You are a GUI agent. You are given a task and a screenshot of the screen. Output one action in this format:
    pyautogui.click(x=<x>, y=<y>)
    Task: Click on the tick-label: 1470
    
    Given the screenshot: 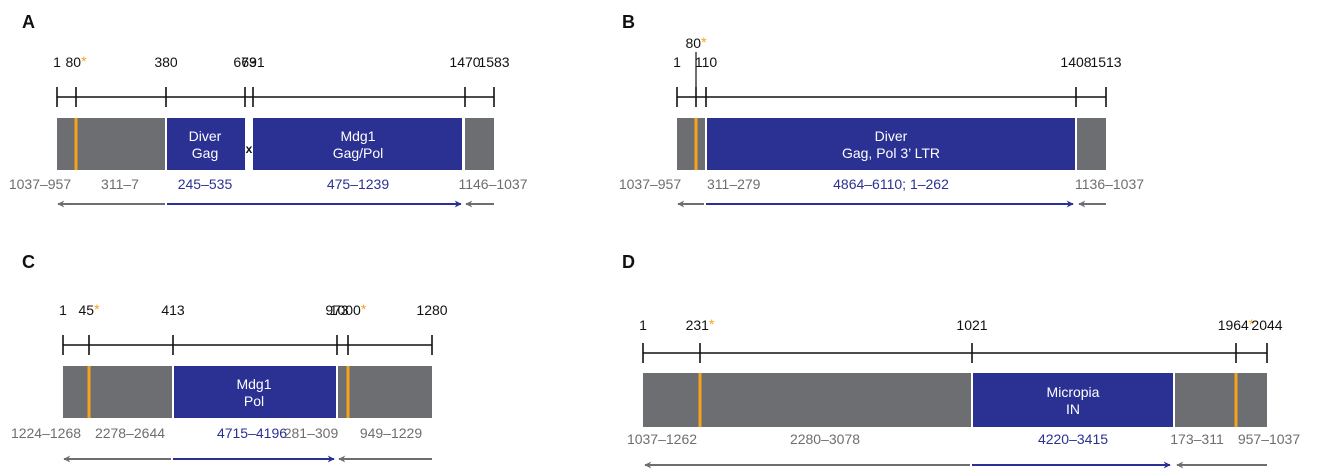 What is the action you would take?
    pyautogui.click(x=464, y=62)
    